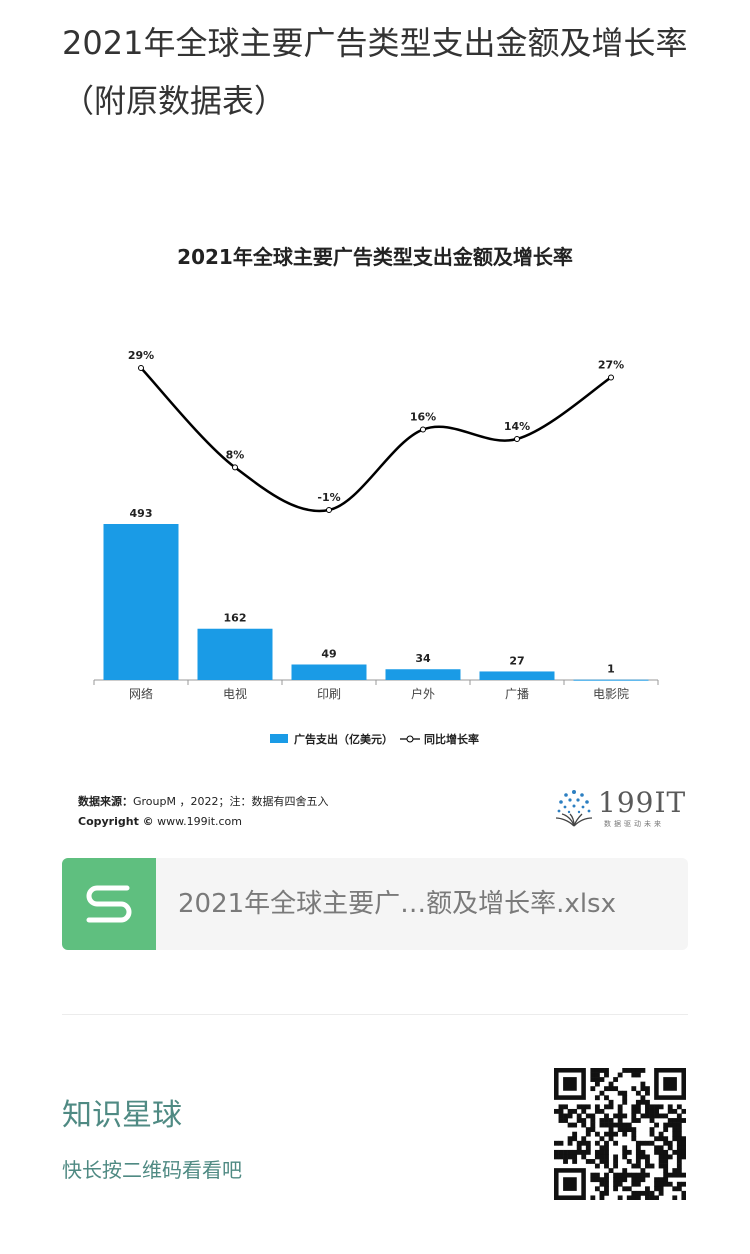  Describe the element at coordinates (279, 738) in the screenshot. I see `legend-bar-swatch` at that location.